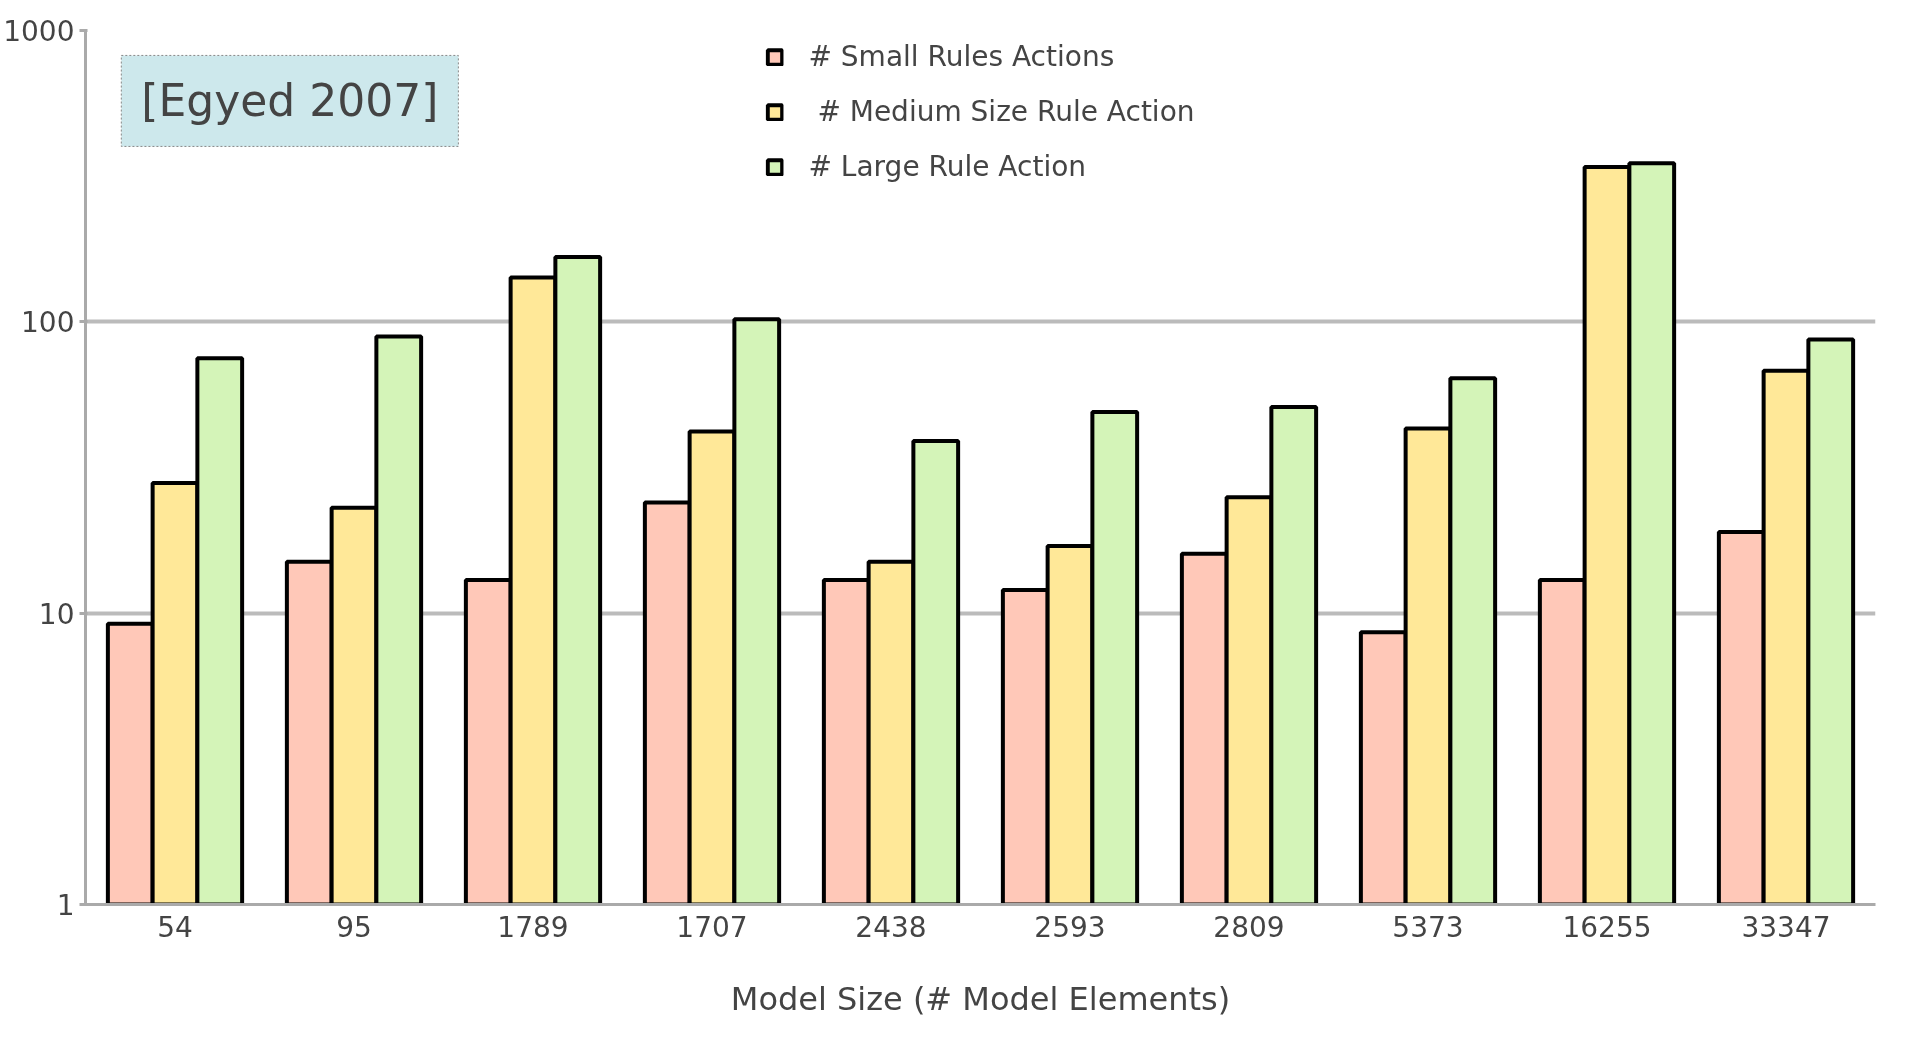 The image size is (1905, 1040). What do you see at coordinates (65, 905) in the screenshot?
I see `y-tick-label: 1` at bounding box center [65, 905].